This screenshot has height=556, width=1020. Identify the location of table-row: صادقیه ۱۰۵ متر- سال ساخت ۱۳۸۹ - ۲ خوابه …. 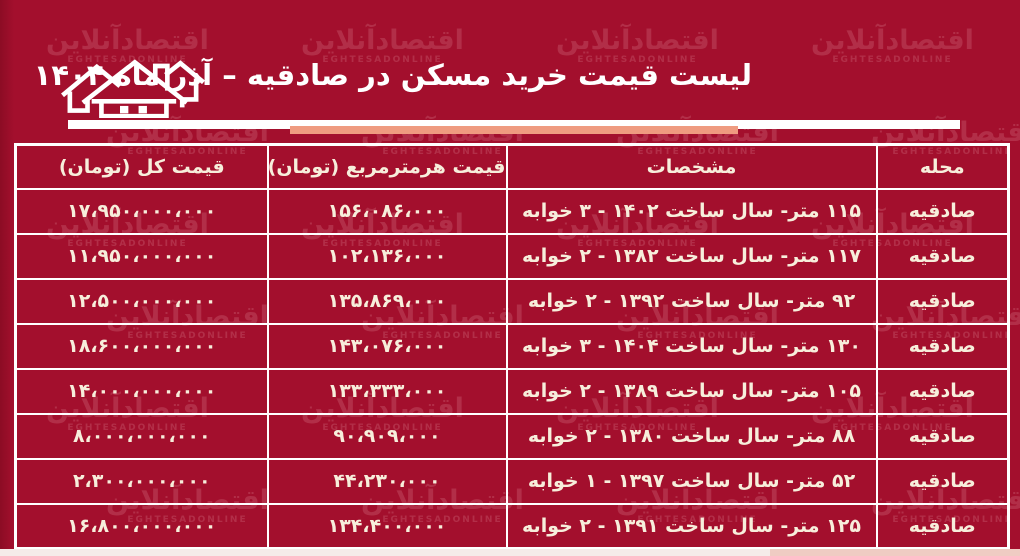
(512, 391).